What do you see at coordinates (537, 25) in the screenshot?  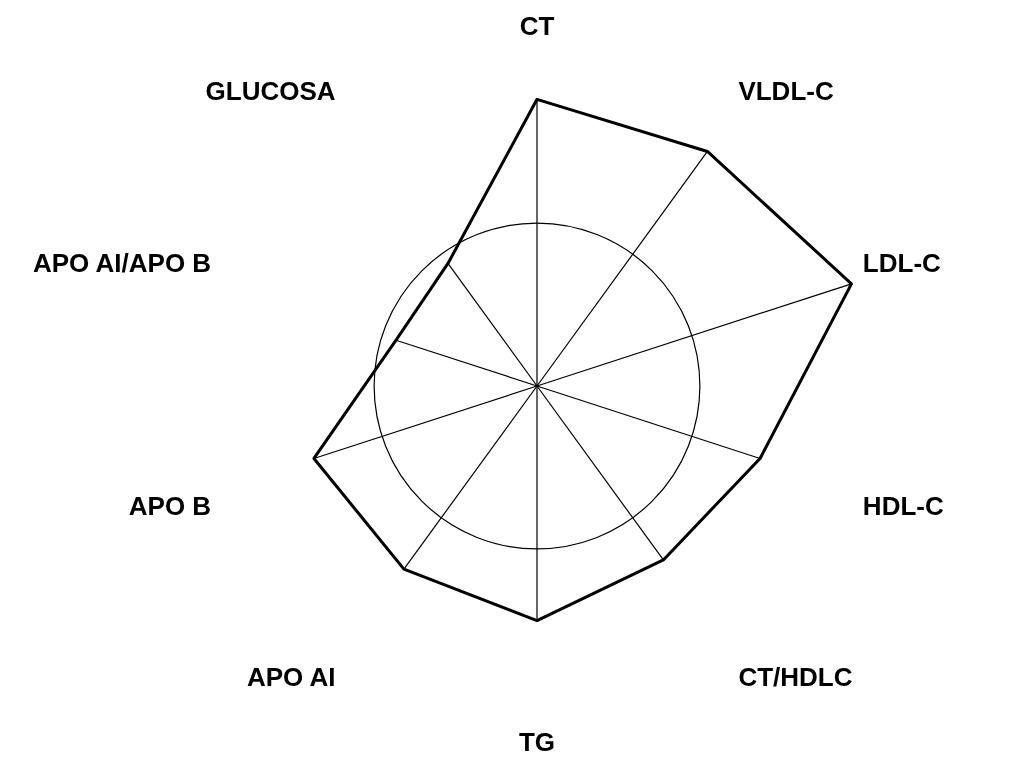 I see `spoke-label: CT` at bounding box center [537, 25].